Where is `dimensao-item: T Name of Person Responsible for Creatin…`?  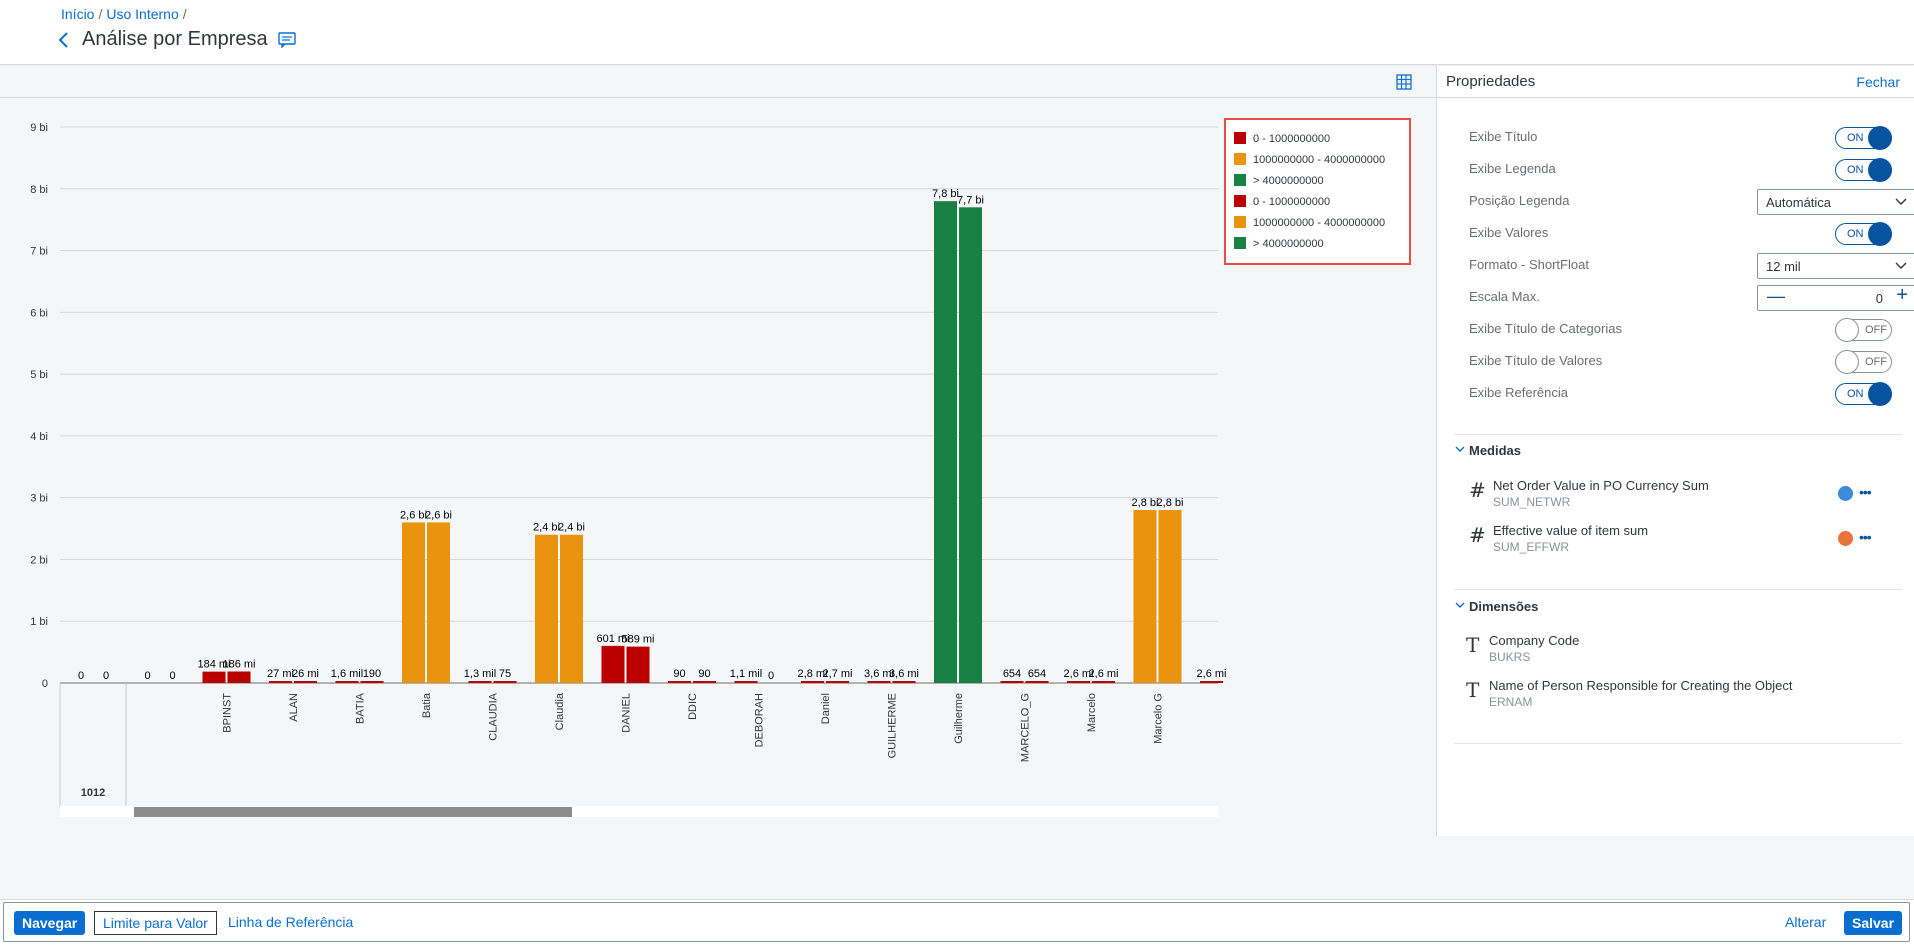 dimensao-item: T Name of Person Responsible for Creatin… is located at coordinates (1677, 698).